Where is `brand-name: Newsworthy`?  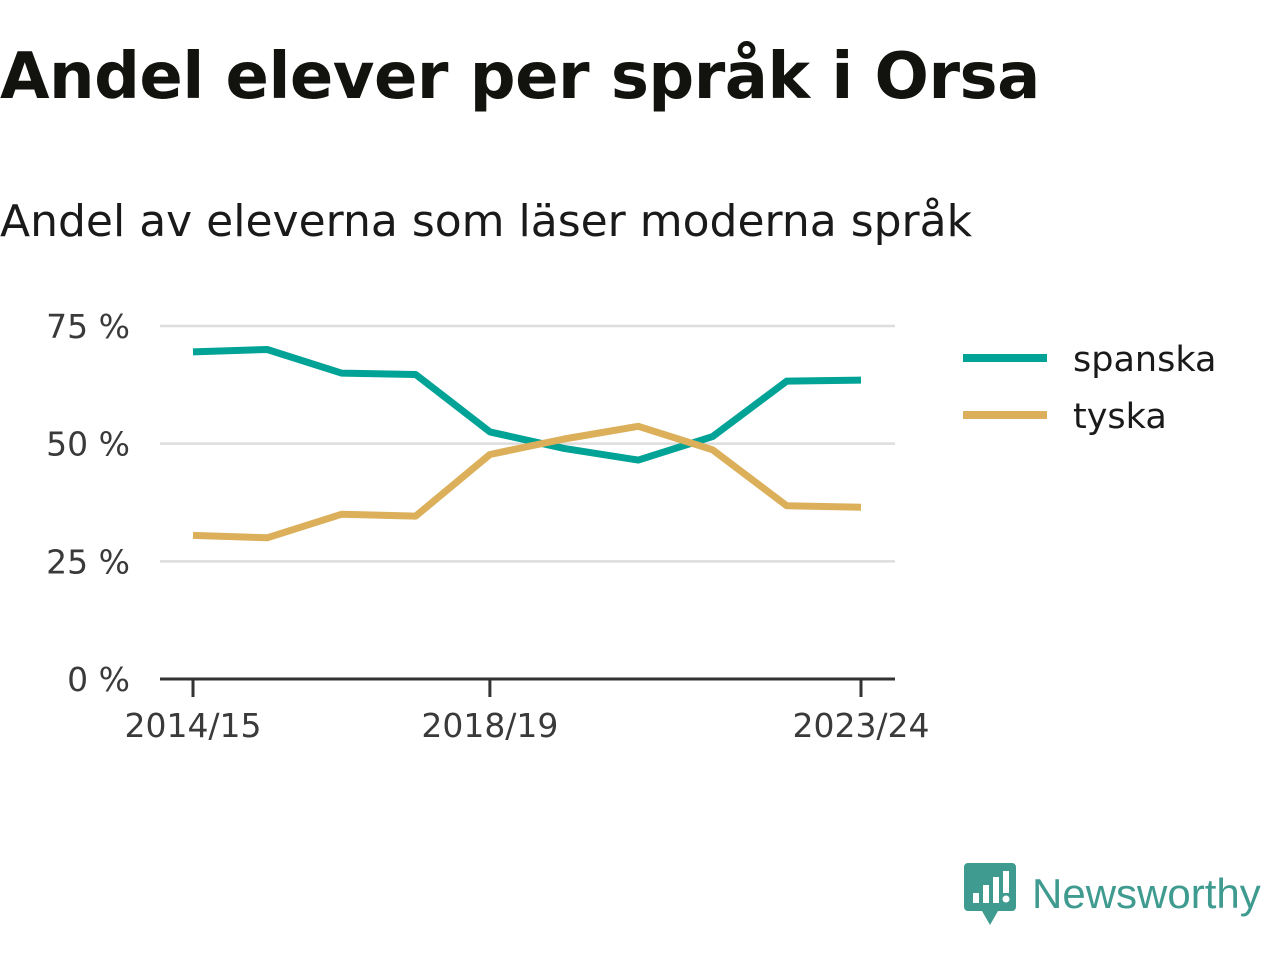 brand-name: Newsworthy is located at coordinates (1146, 893).